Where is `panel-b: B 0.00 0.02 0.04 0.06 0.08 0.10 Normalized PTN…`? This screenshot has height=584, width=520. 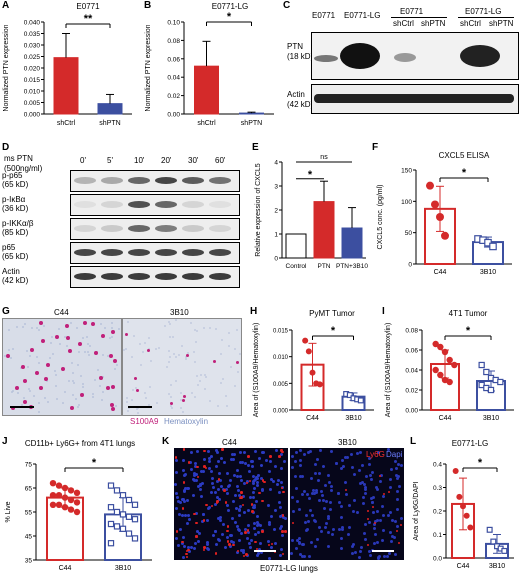
panel-b: B 0.00 0.02 0.04 0.06 0.08 0.10 Normalized PTN… is located at coordinates (212, 70).